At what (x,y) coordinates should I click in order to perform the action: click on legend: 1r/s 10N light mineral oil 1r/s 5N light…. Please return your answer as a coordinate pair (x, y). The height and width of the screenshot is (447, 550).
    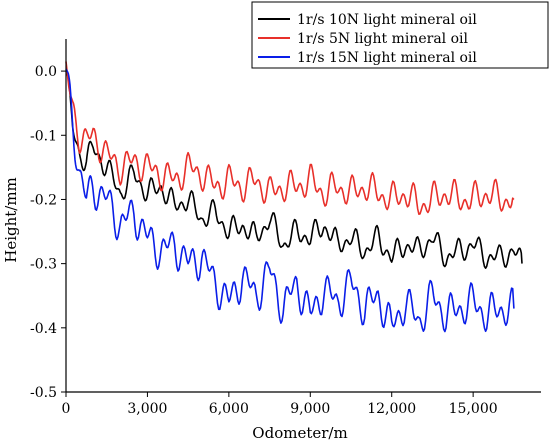
    Looking at the image, I should click on (400, 35).